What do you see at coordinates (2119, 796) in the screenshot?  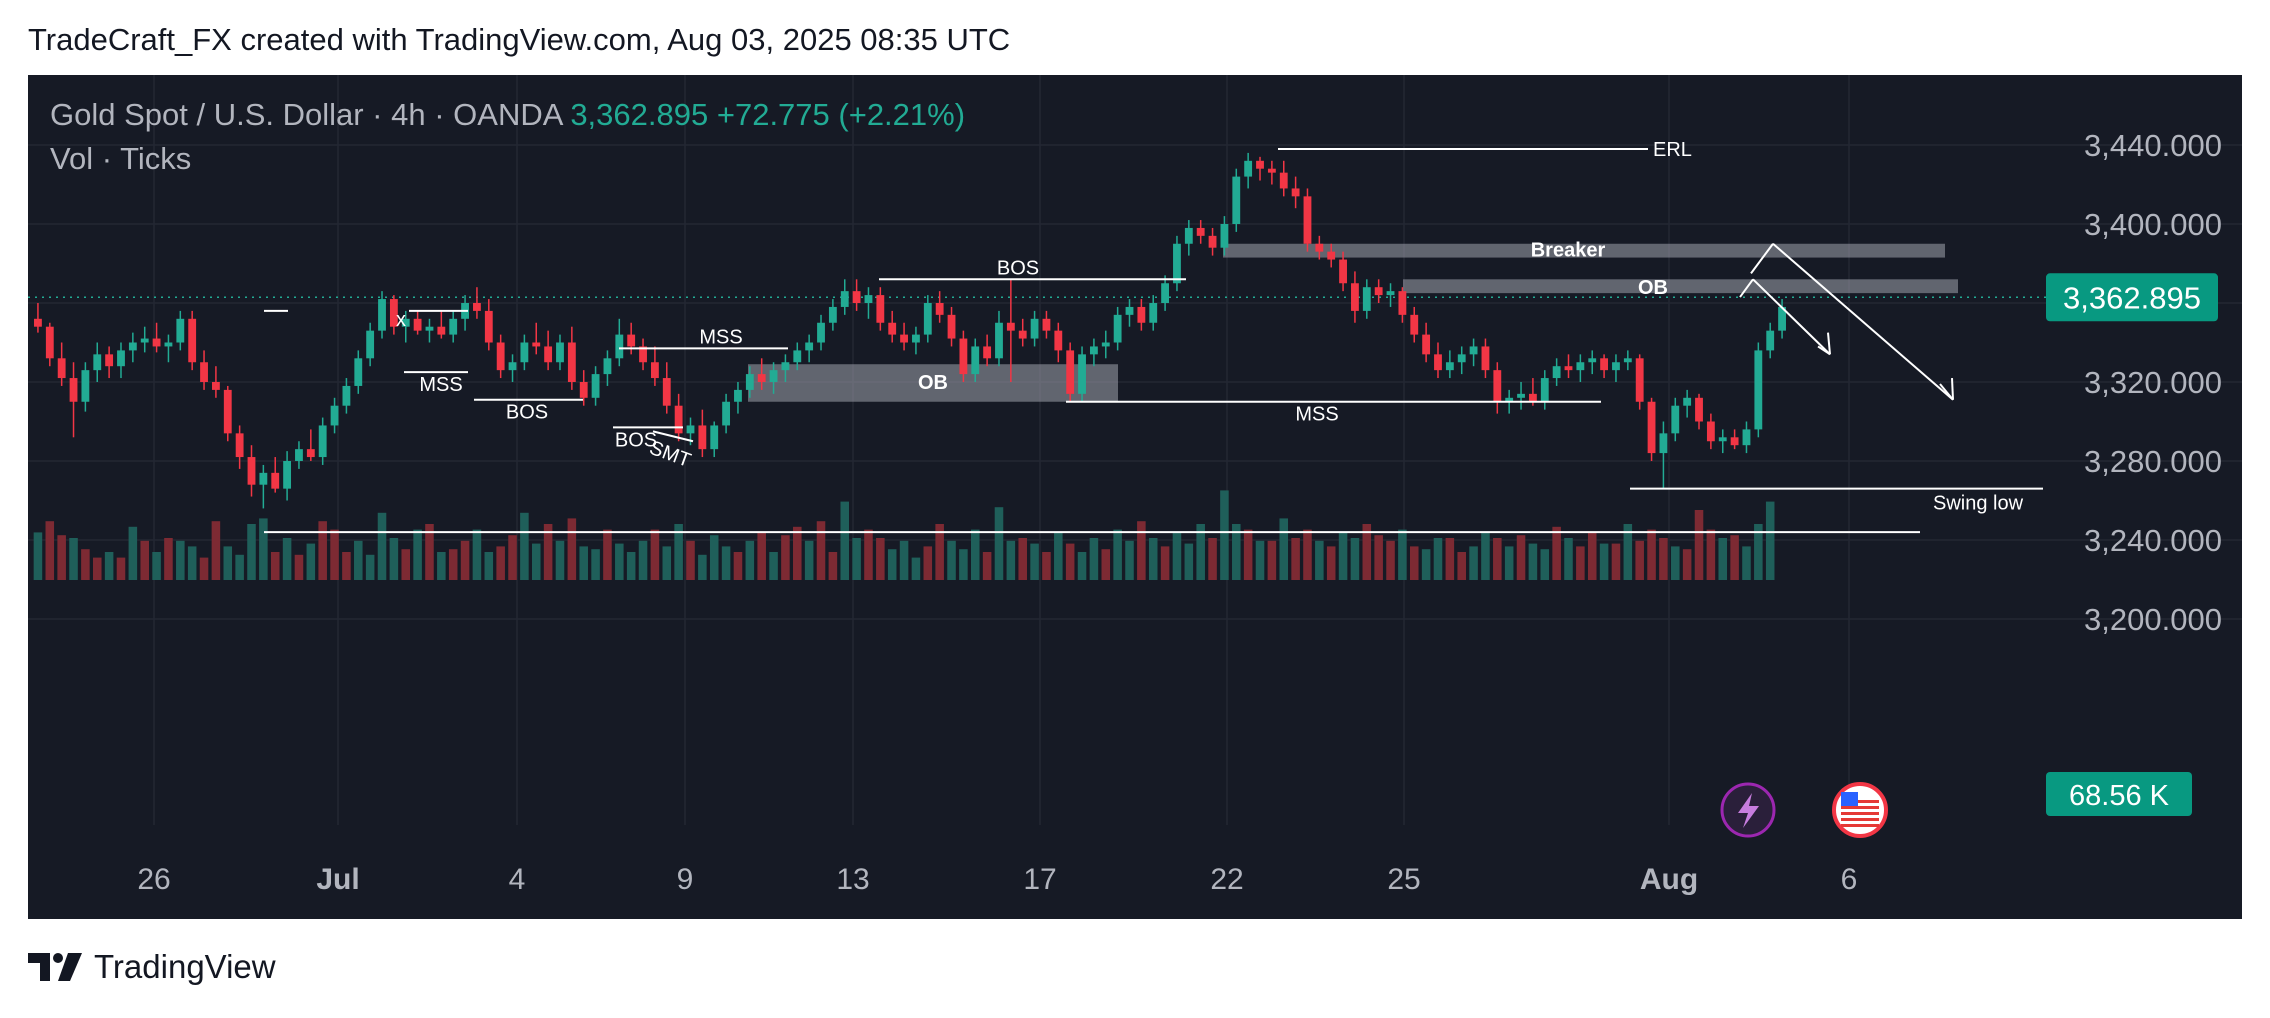 I see `volume-label-text: 68.56 K` at bounding box center [2119, 796].